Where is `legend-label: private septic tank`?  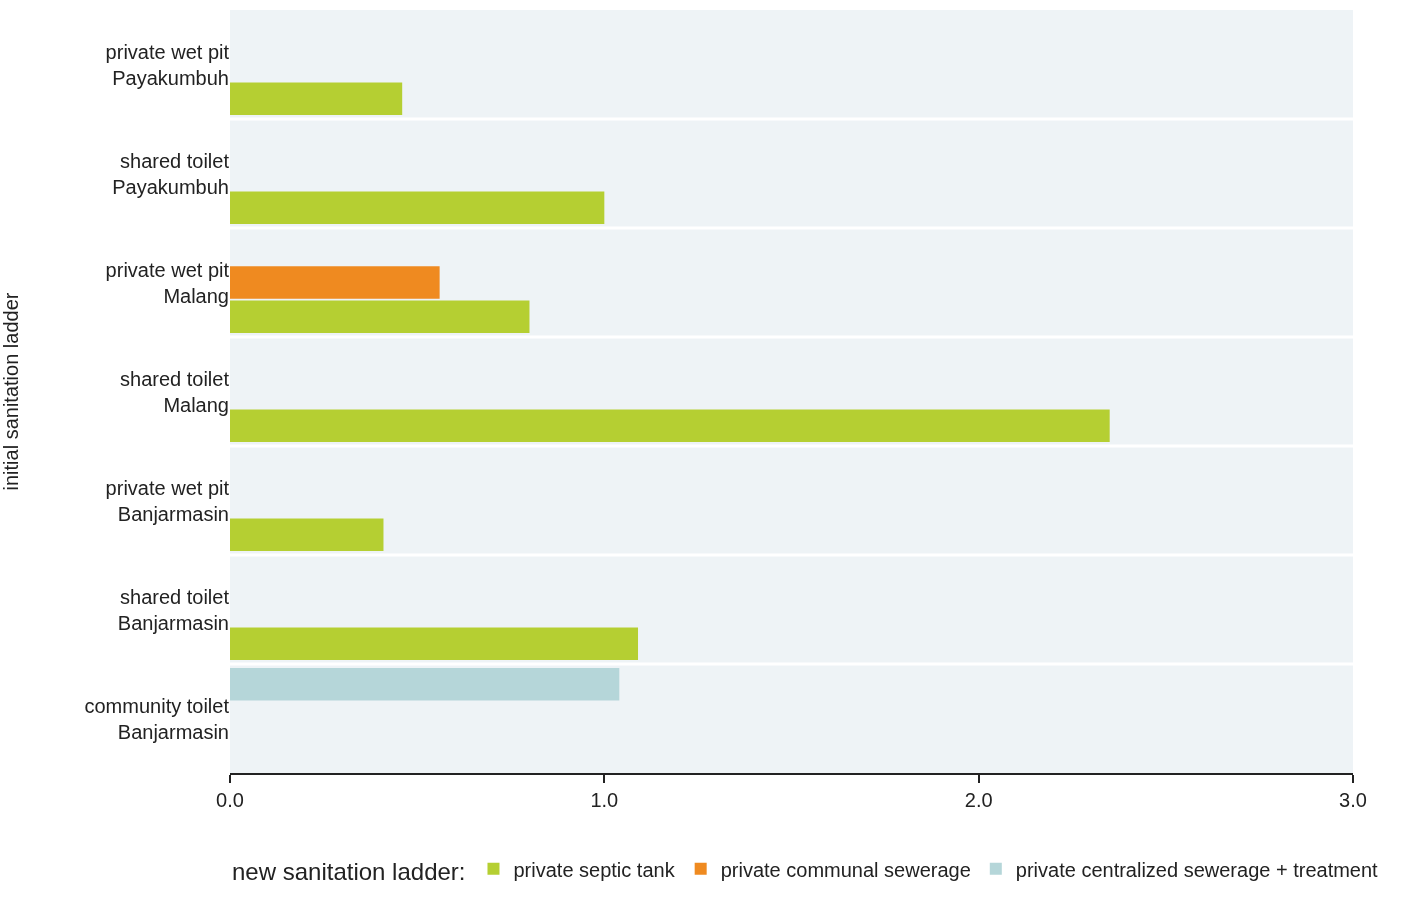
legend-label: private septic tank is located at coordinates (594, 869).